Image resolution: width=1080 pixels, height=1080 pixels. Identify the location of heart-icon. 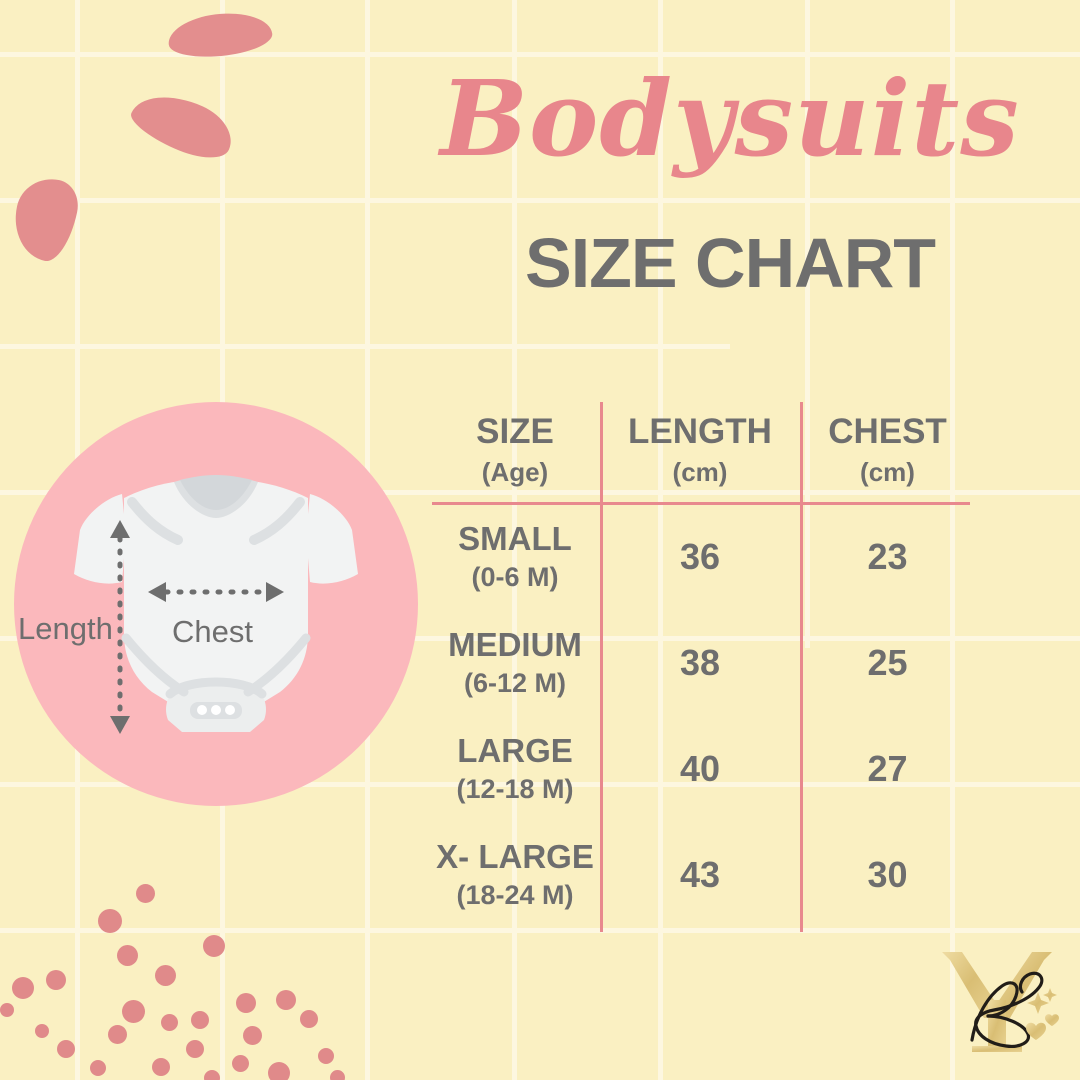
(1042, 1027).